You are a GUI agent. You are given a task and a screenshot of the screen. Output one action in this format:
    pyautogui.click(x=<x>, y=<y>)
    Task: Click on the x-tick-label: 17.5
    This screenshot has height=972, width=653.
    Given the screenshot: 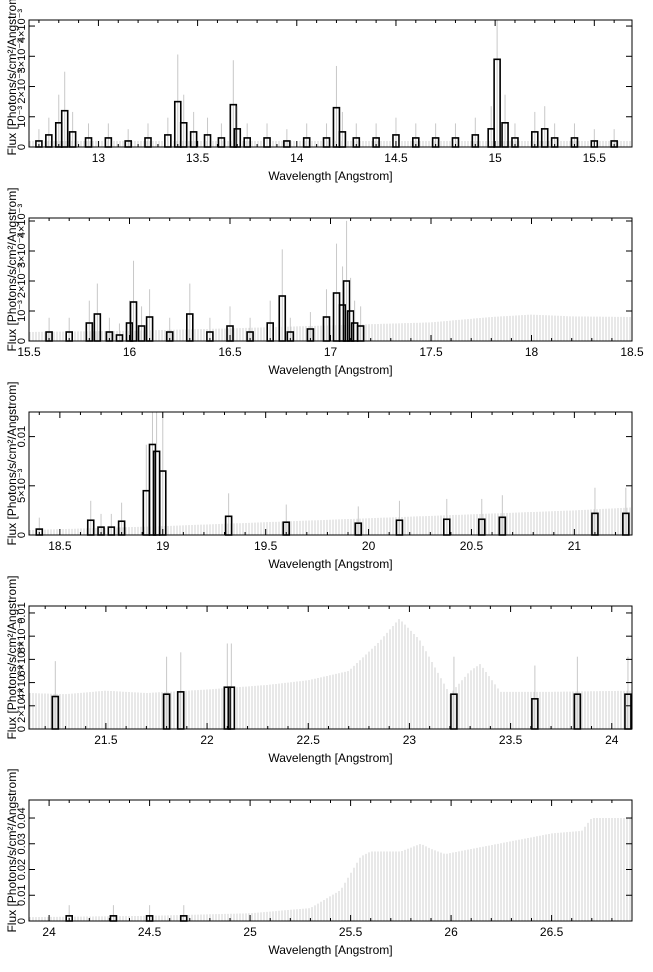 What is the action you would take?
    pyautogui.click(x=431, y=352)
    